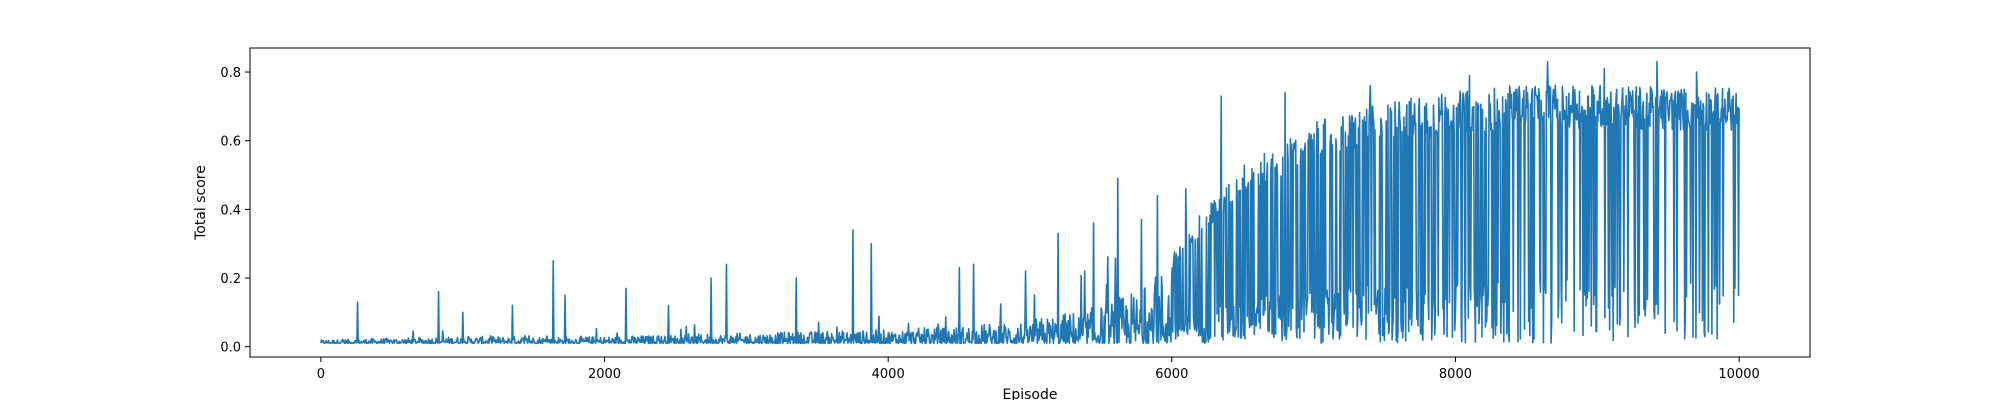 The height and width of the screenshot is (400, 2000). What do you see at coordinates (230, 142) in the screenshot?
I see `y-tick-label: 0.6` at bounding box center [230, 142].